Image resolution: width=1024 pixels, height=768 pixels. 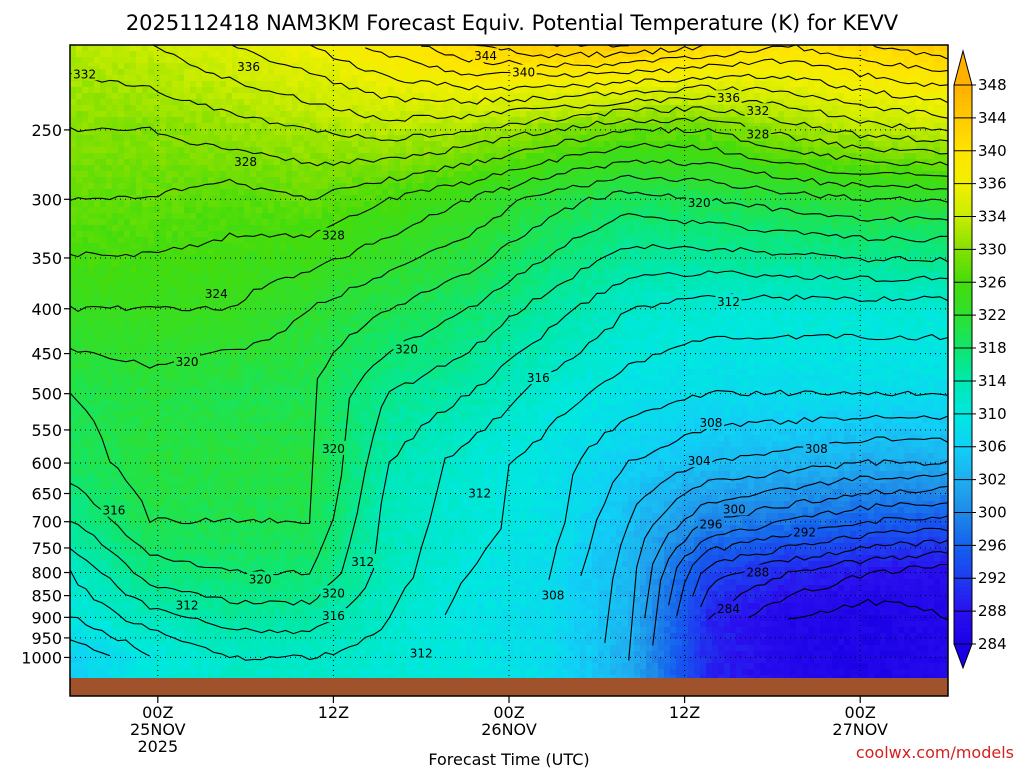 I want to click on colorbar-top-arrow, so click(x=963, y=67).